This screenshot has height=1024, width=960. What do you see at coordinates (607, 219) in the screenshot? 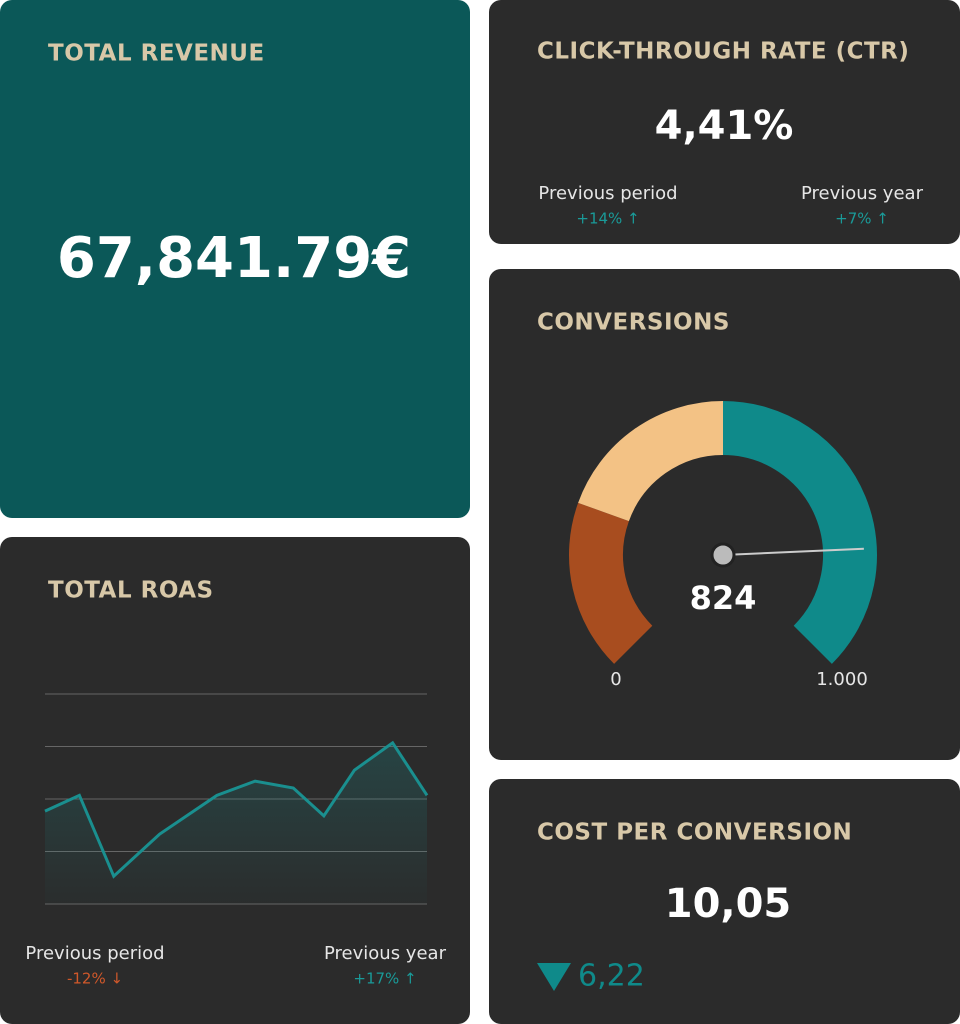
I see `comparison-change: +14% ↑` at bounding box center [607, 219].